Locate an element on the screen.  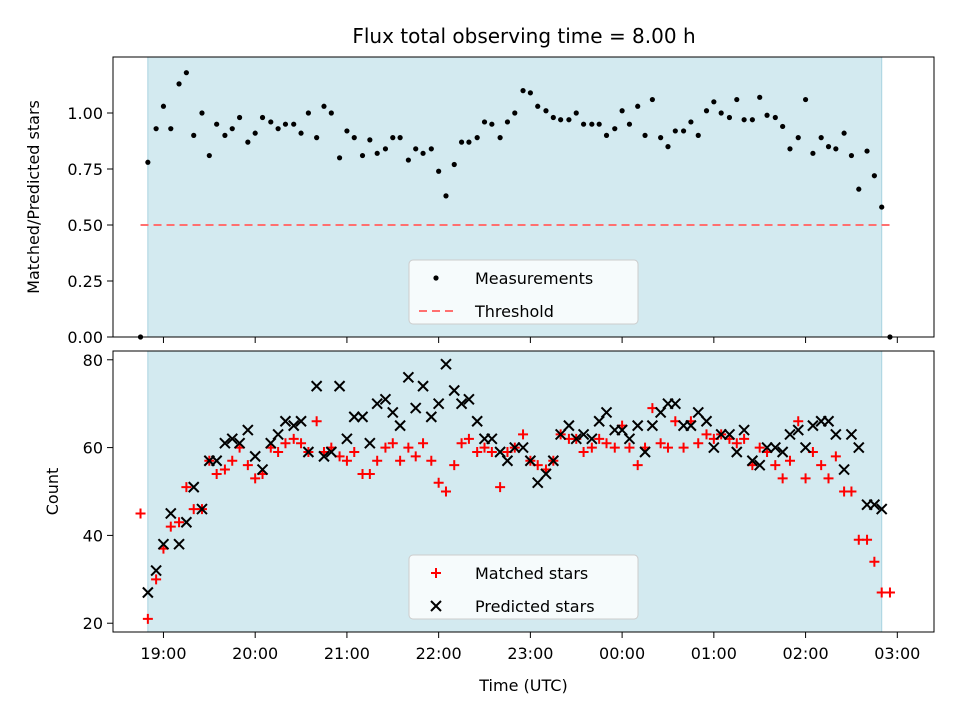
chart-title: Flux total observing time = 8.00 h is located at coordinates (523, 36).